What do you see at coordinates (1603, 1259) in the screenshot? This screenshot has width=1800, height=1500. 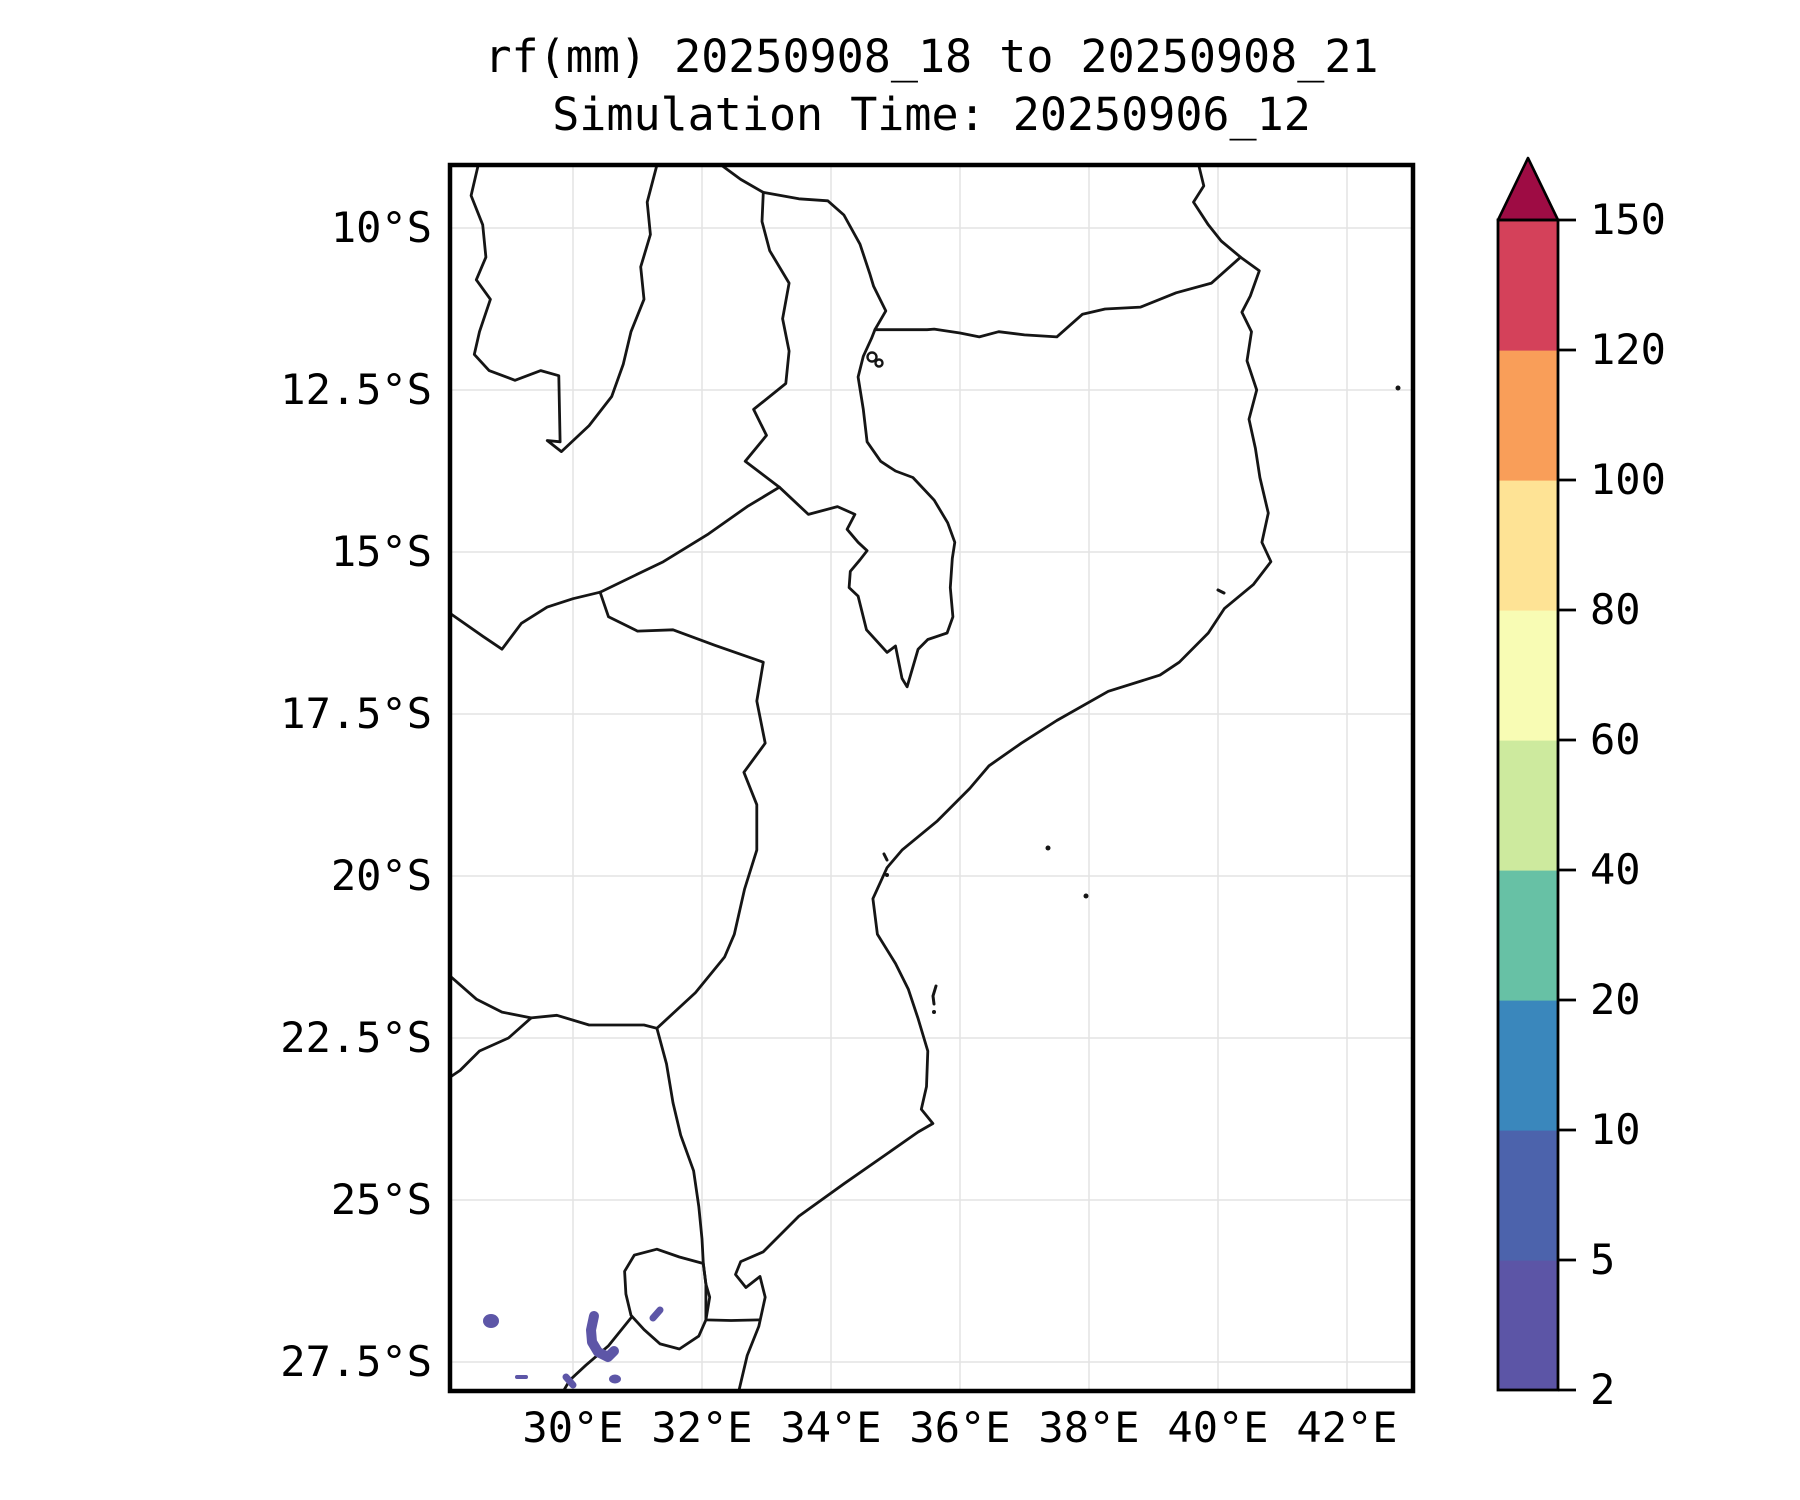 I see `colorbar-tick-label: 5` at bounding box center [1603, 1259].